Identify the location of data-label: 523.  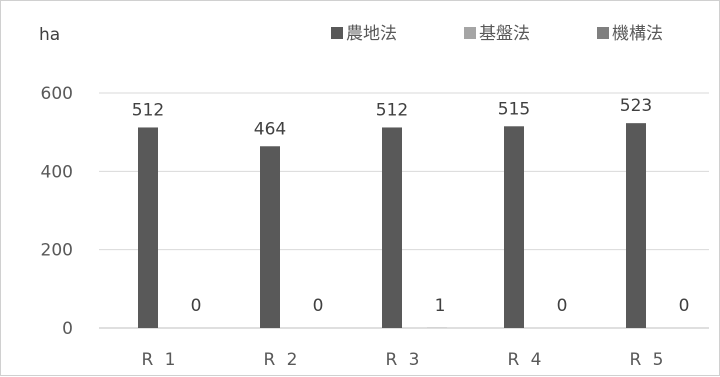
(636, 106).